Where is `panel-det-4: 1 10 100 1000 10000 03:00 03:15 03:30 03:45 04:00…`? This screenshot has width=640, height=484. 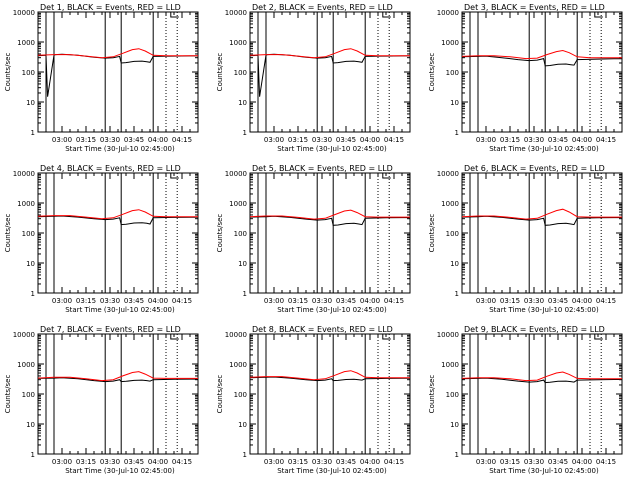 panel-det-4: 1 10 100 1000 10000 03:00 03:15 03:30 03:45 04:00… is located at coordinates (101, 239).